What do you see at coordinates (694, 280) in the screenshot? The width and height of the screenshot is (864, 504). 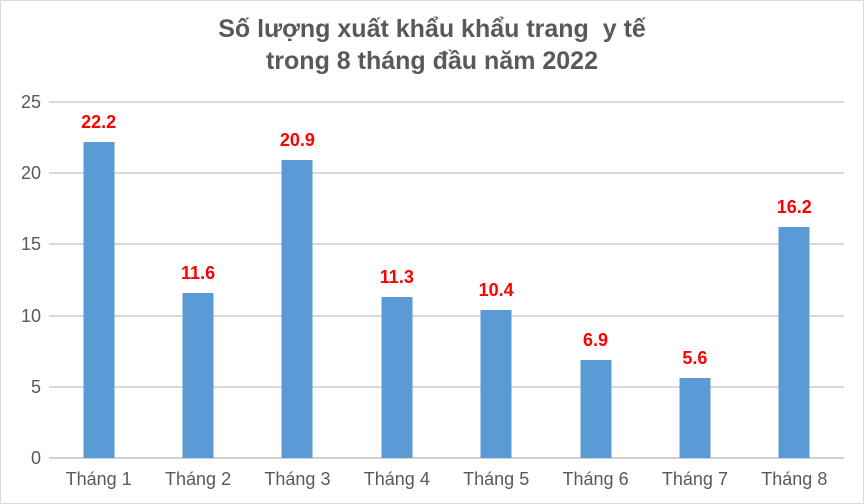 I see `bar-slot-7: 5.6` at bounding box center [694, 280].